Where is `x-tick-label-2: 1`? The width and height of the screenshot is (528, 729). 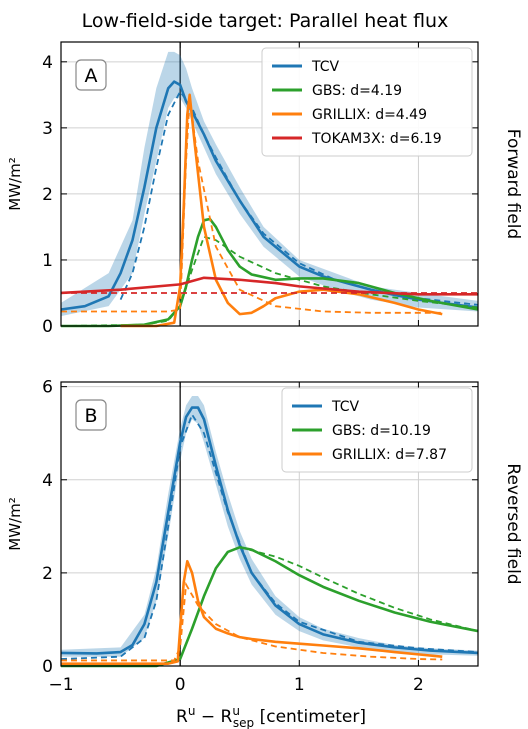
x-tick-label-2: 1 is located at coordinates (299, 685).